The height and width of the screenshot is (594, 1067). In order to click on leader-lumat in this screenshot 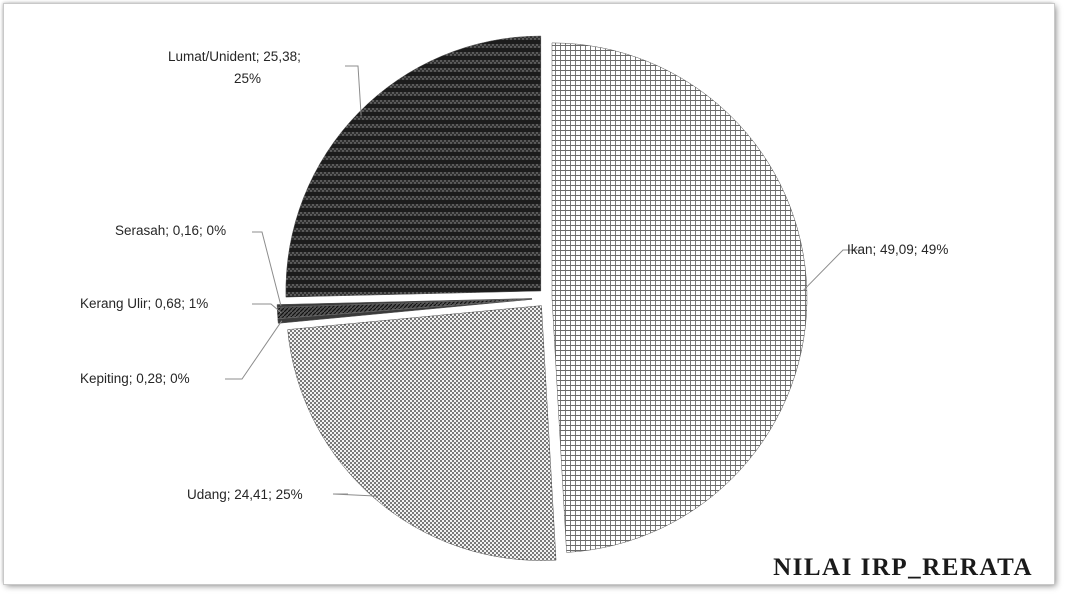, I will do `click(353, 90)`.